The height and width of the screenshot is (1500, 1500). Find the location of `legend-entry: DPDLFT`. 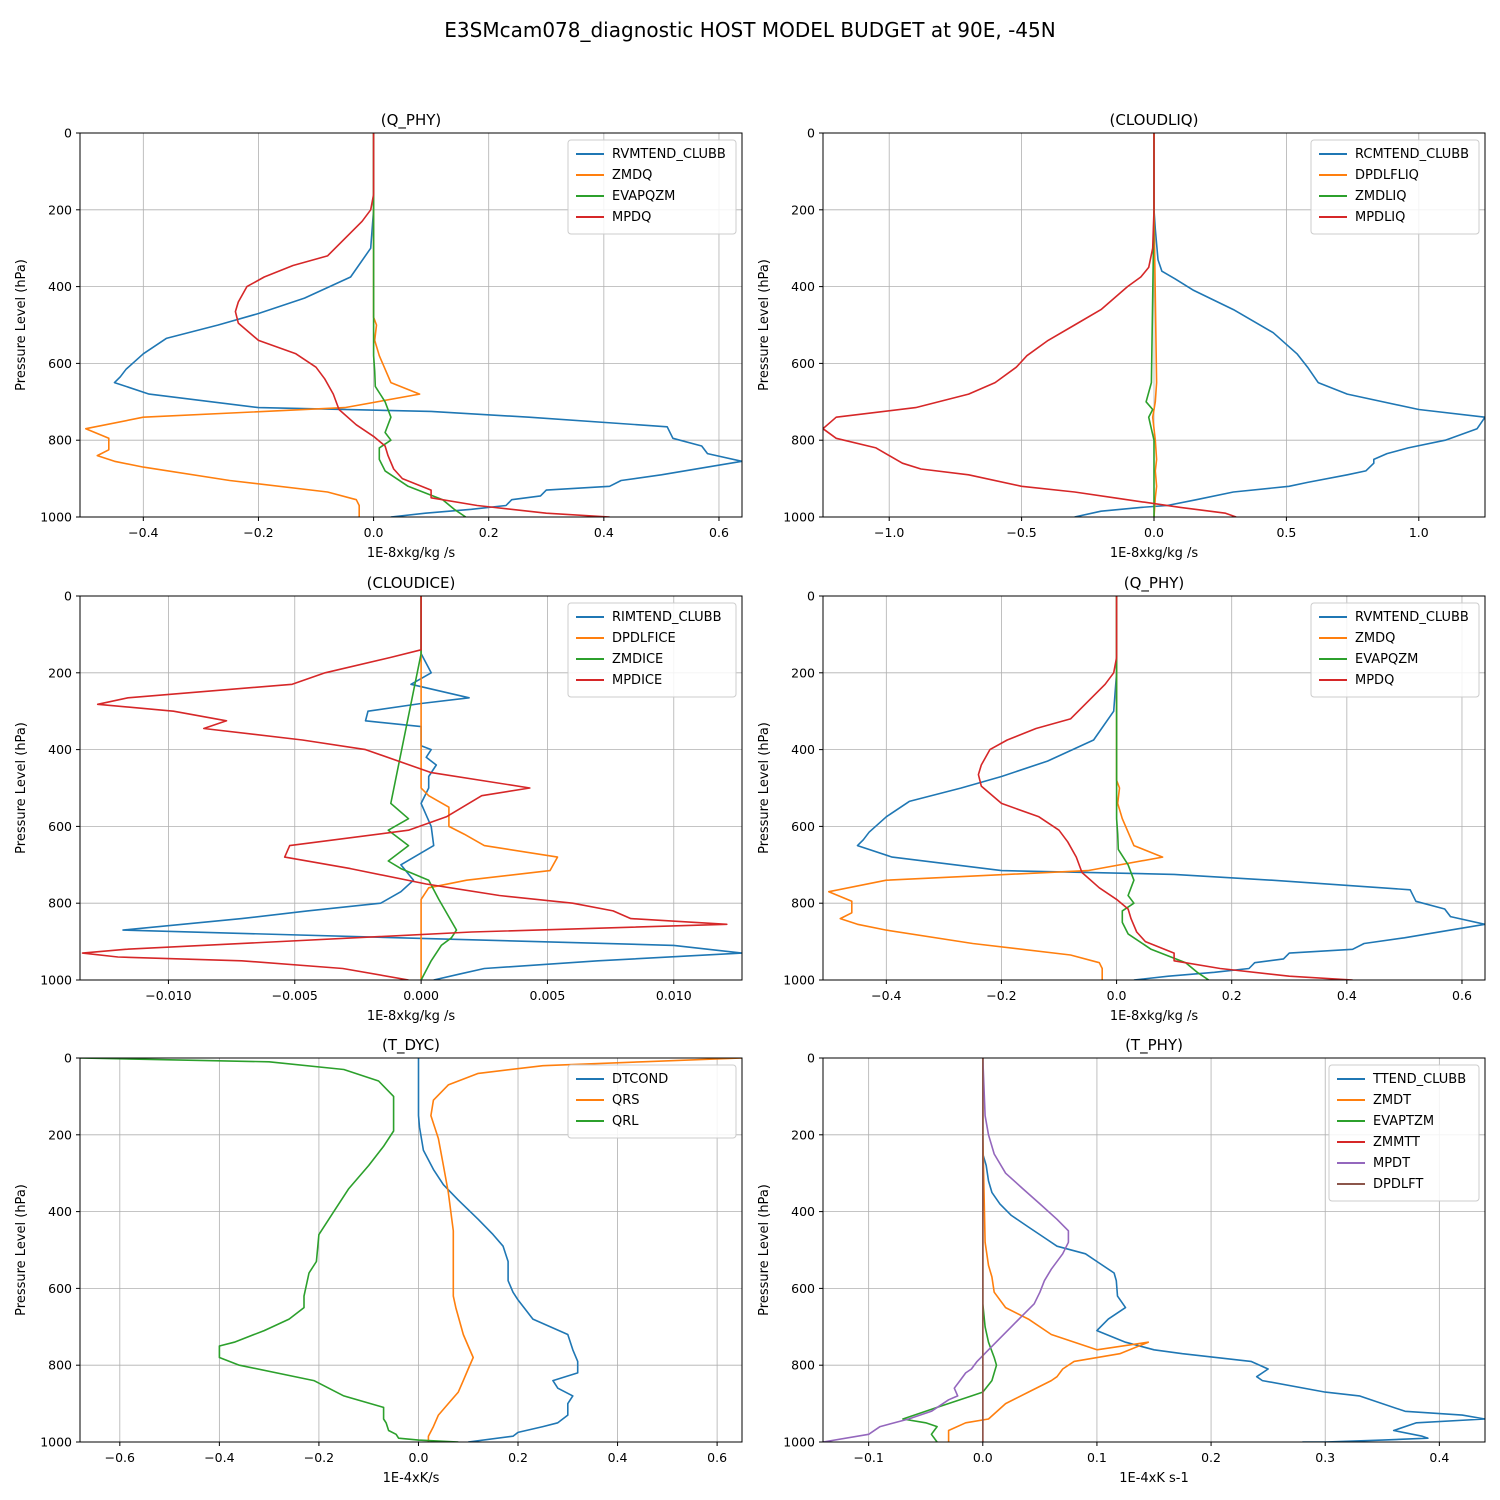

legend-entry: DPDLFT is located at coordinates (1398, 1184).